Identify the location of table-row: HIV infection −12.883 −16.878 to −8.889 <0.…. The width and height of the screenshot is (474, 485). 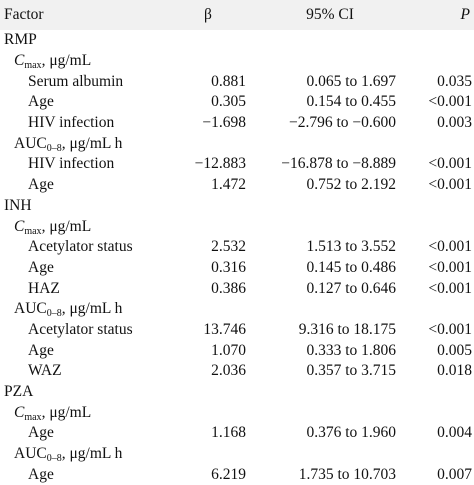
(237, 164).